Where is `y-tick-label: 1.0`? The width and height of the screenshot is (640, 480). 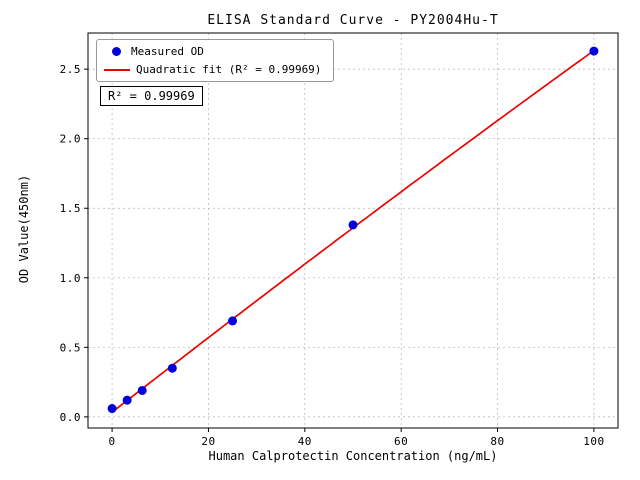
y-tick-label: 1.0 is located at coordinates (70, 278).